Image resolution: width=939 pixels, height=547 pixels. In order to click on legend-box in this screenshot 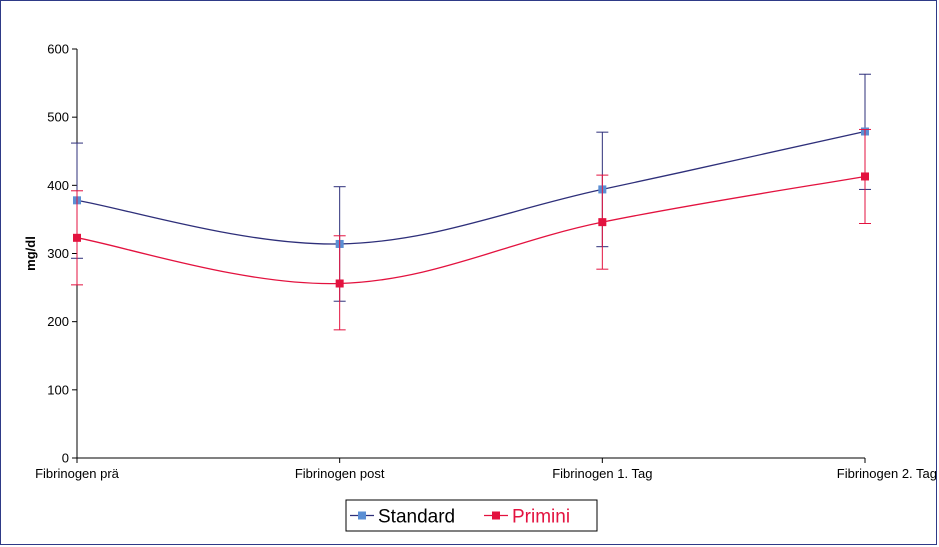, I will do `click(471, 515)`.